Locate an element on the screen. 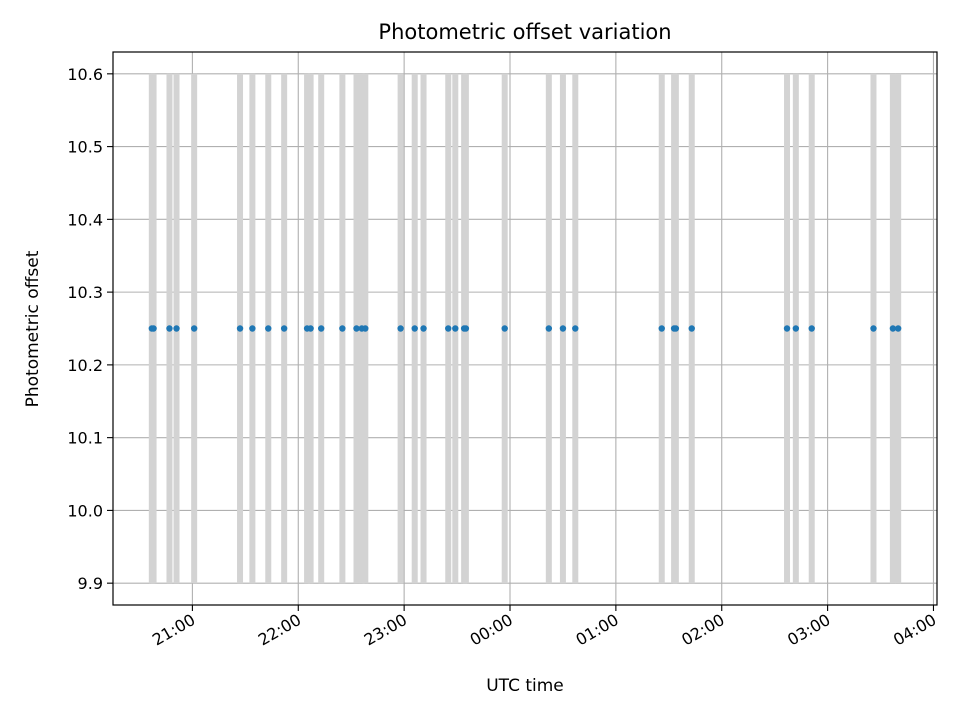  y-tick-label: 10.5 is located at coordinates (85, 147).